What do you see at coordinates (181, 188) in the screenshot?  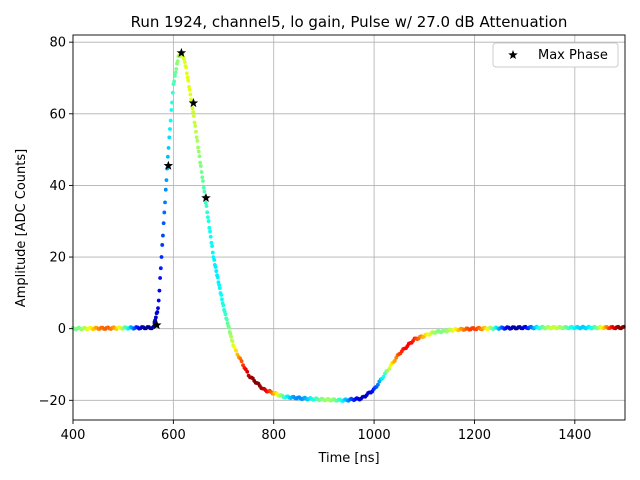 I see `max-phase-series` at bounding box center [181, 188].